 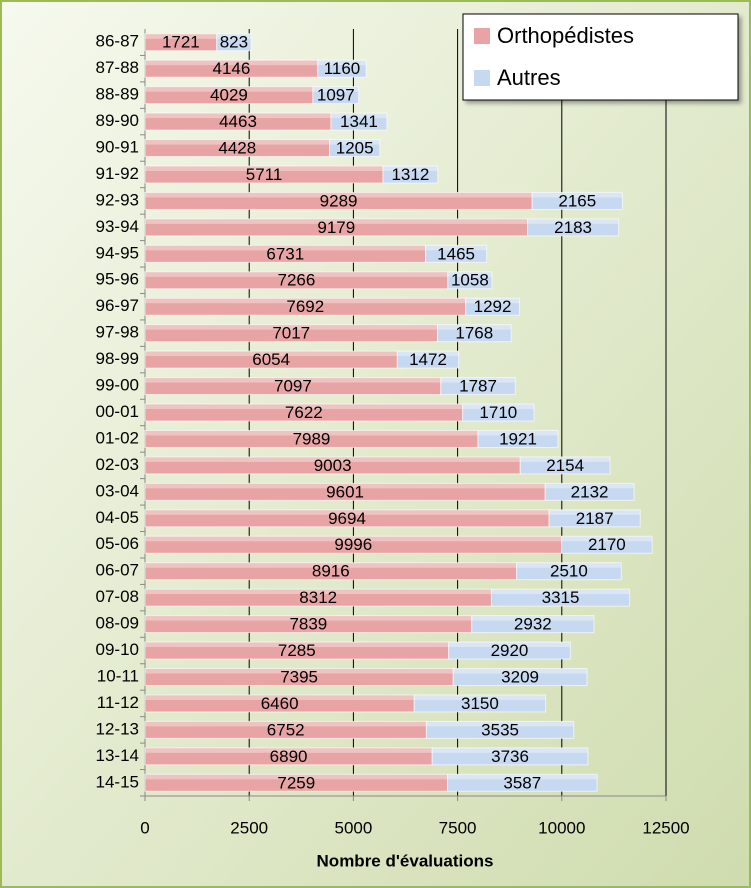 What do you see at coordinates (297, 280) in the screenshot?
I see `data-label: 7266` at bounding box center [297, 280].